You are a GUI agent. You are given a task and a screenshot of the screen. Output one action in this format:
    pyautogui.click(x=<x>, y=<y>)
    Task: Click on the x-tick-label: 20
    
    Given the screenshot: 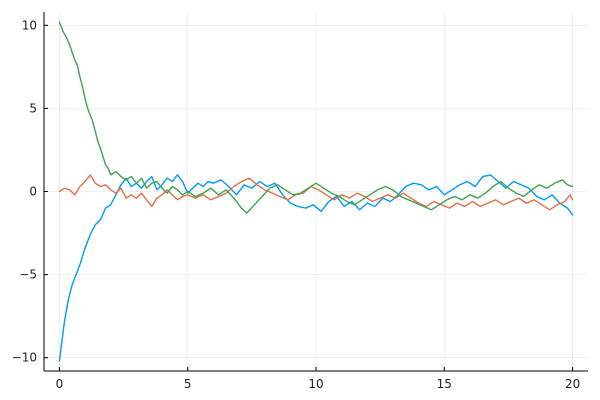 What is the action you would take?
    pyautogui.click(x=572, y=384)
    